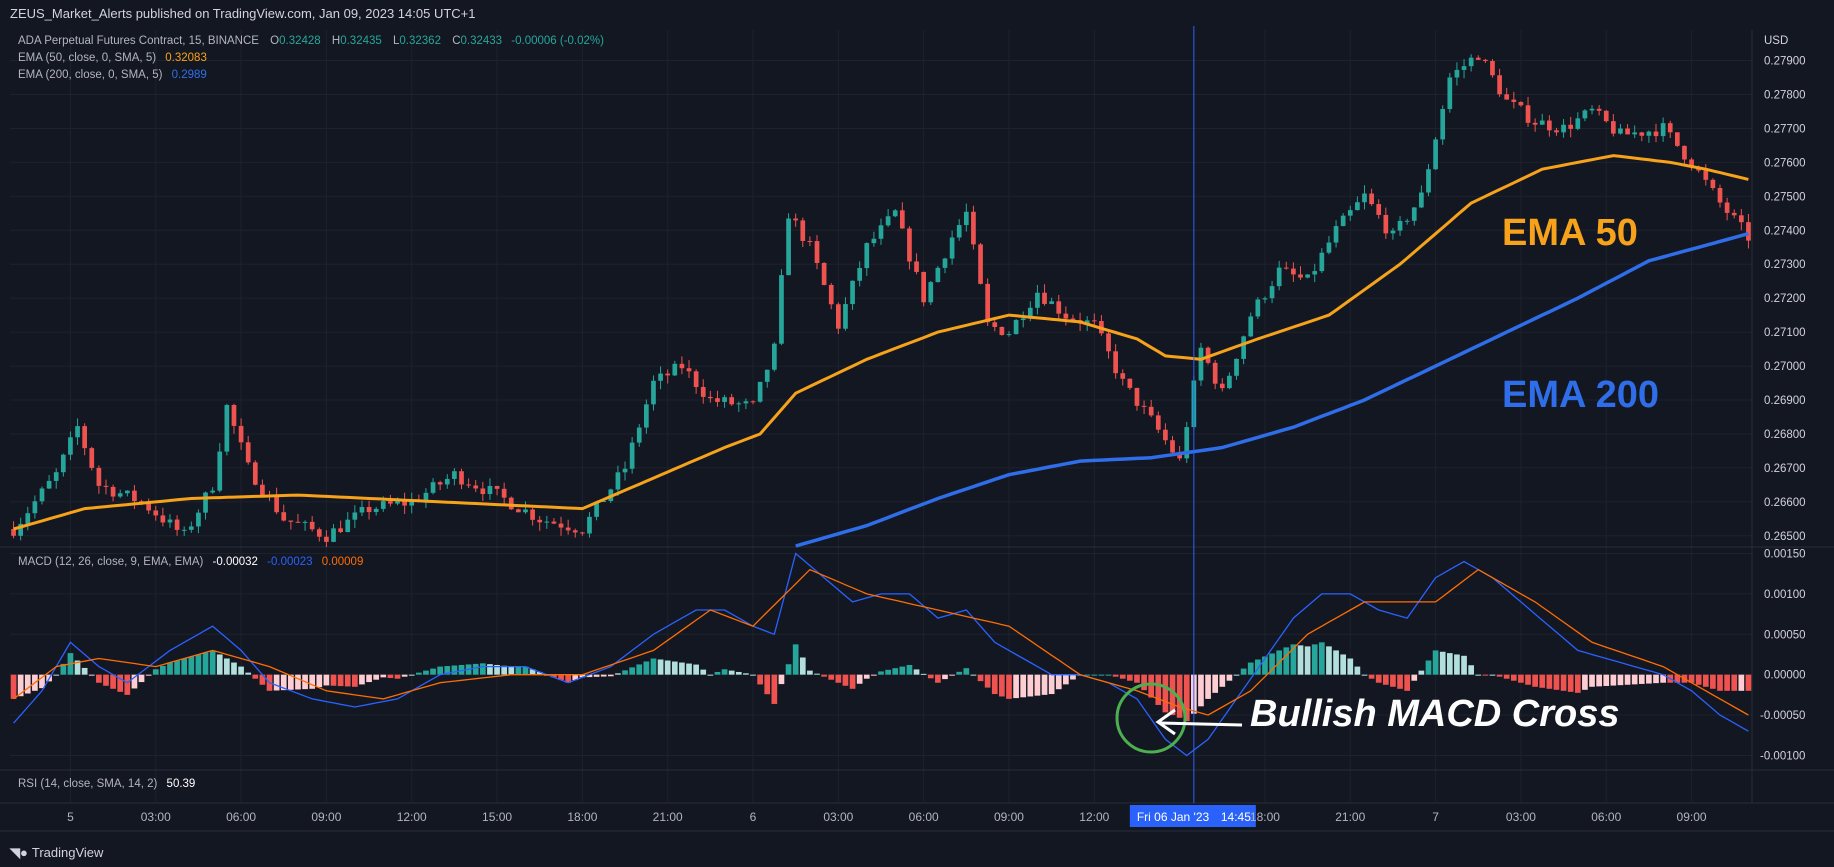  Describe the element at coordinates (1785, 62) in the screenshot. I see `price-tick-label: 0.27900` at that location.